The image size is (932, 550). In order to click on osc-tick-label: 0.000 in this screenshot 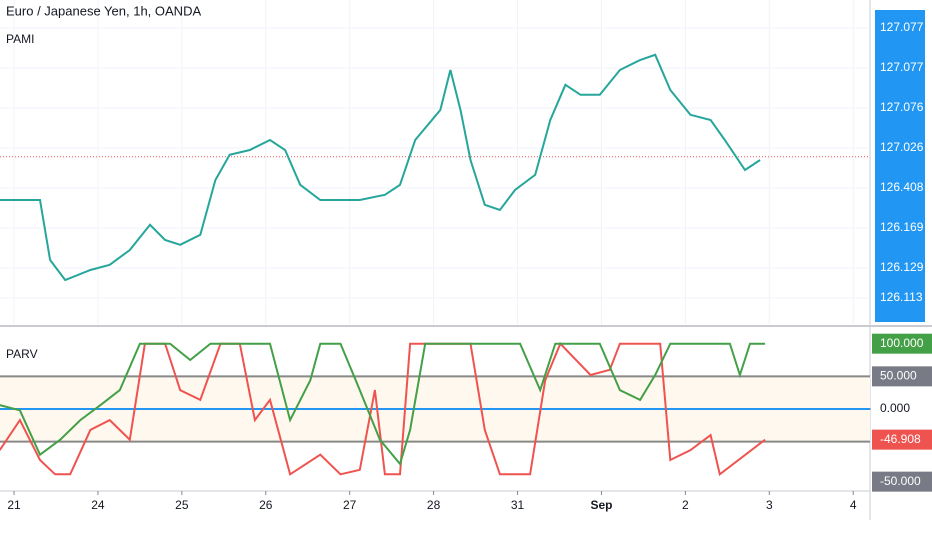, I will do `click(895, 408)`.